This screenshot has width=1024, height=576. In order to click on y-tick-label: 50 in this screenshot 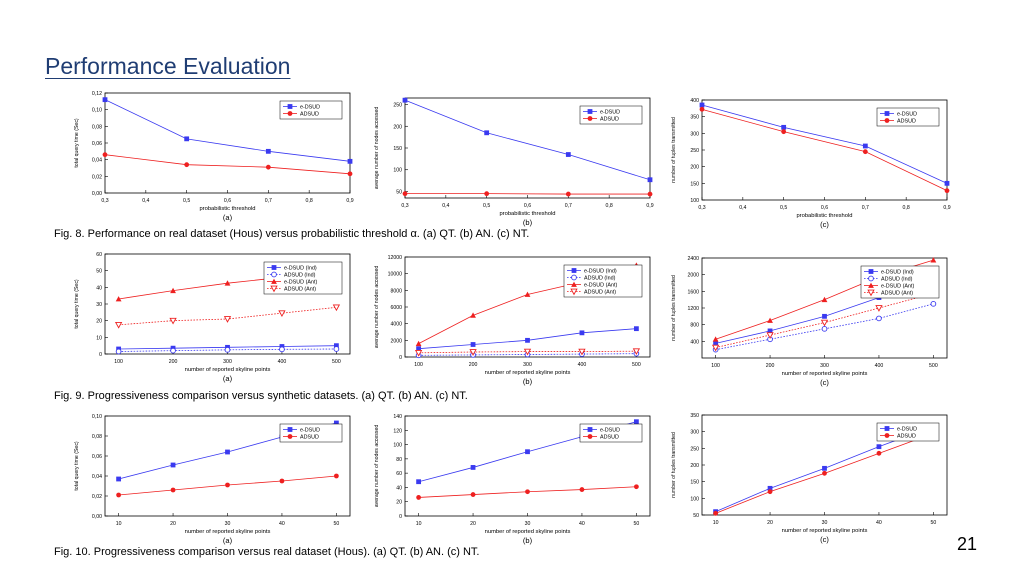, I will do `click(696, 516)`.